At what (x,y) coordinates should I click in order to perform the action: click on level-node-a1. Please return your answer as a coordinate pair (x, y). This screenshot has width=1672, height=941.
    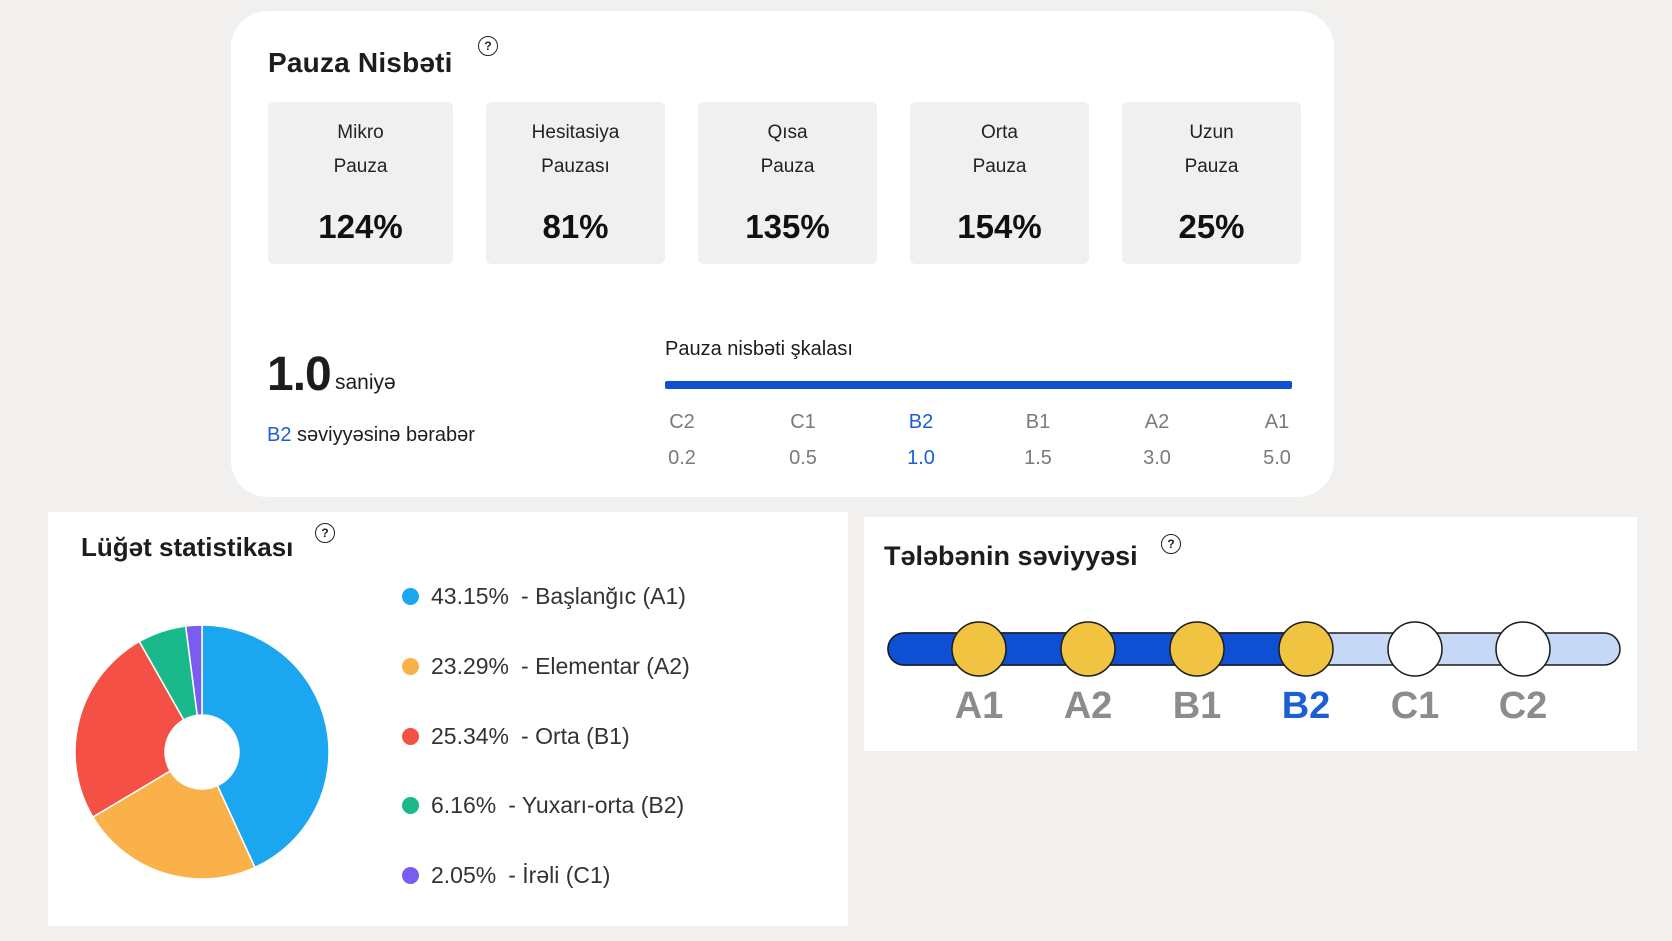
    Looking at the image, I should click on (979, 649).